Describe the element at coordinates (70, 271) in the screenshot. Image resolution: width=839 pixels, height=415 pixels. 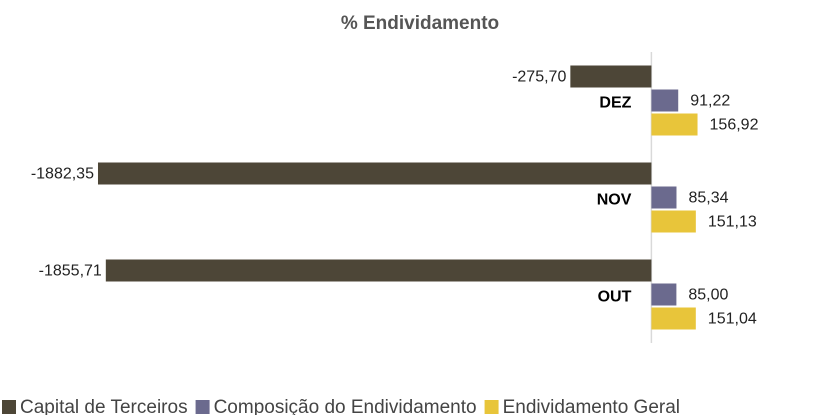
I see `value-label: -1855,71` at that location.